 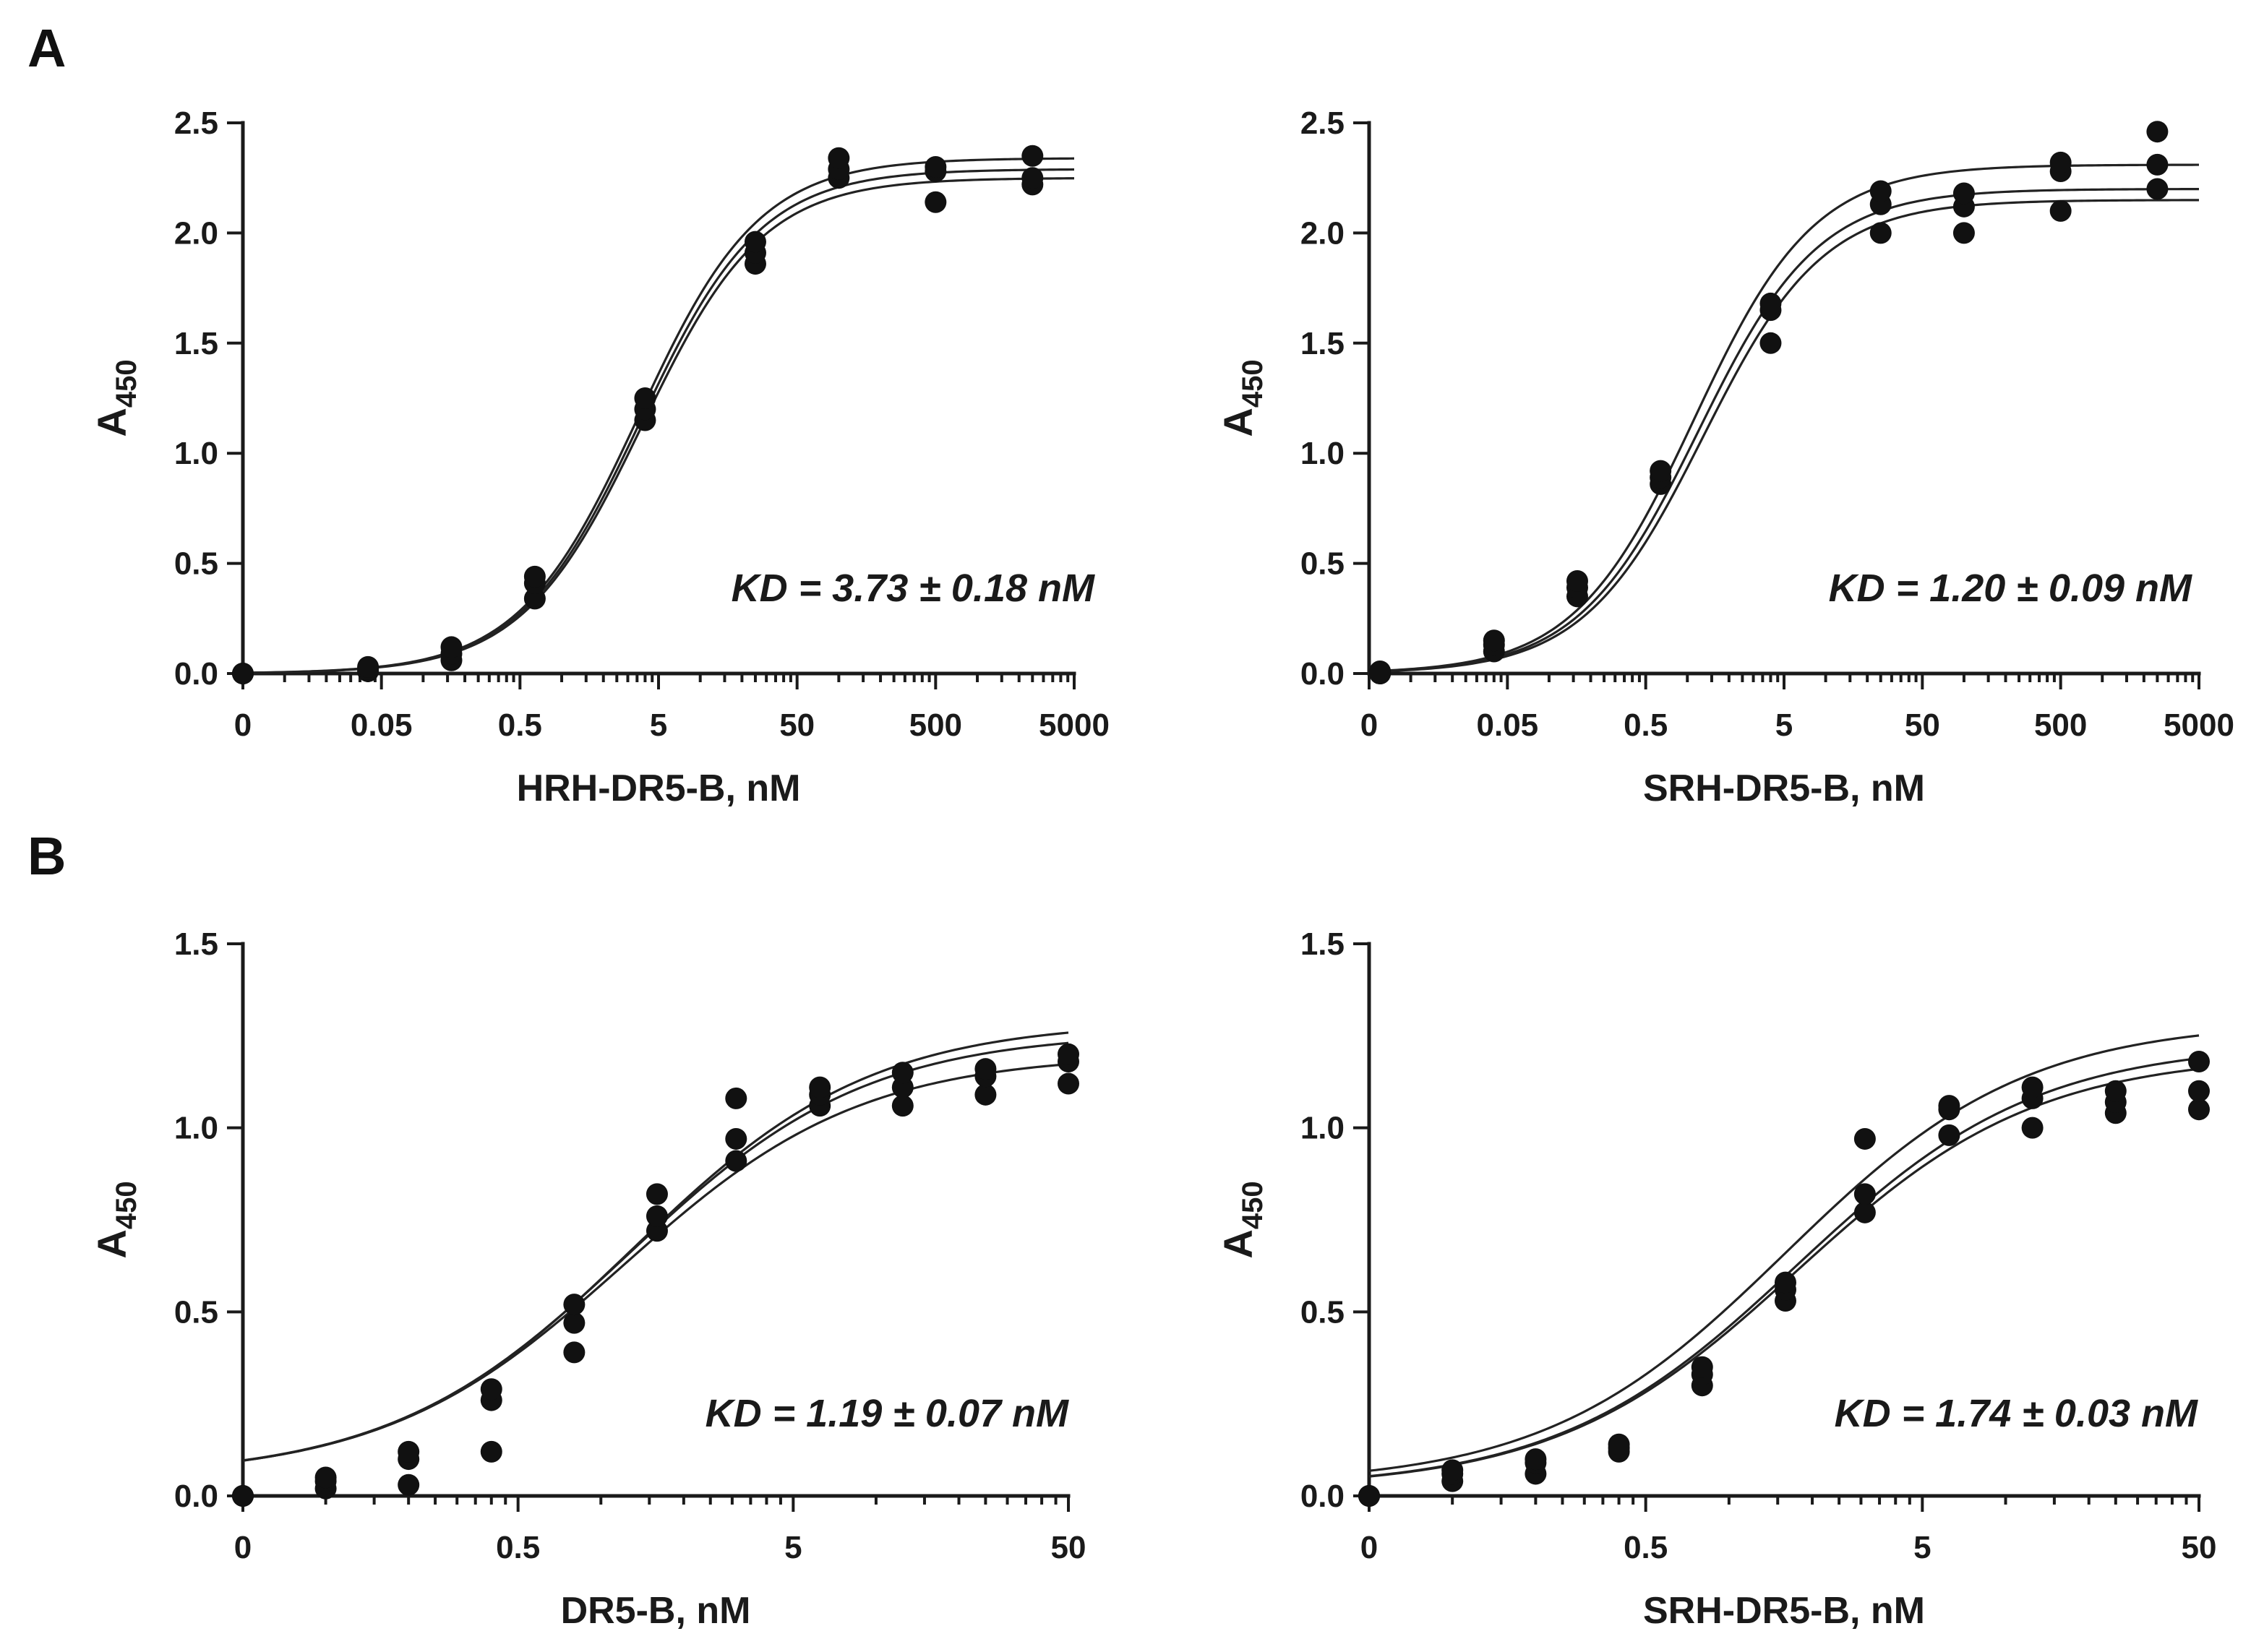 What do you see at coordinates (2199, 725) in the screenshot?
I see `x-tick-label: 5000` at bounding box center [2199, 725].